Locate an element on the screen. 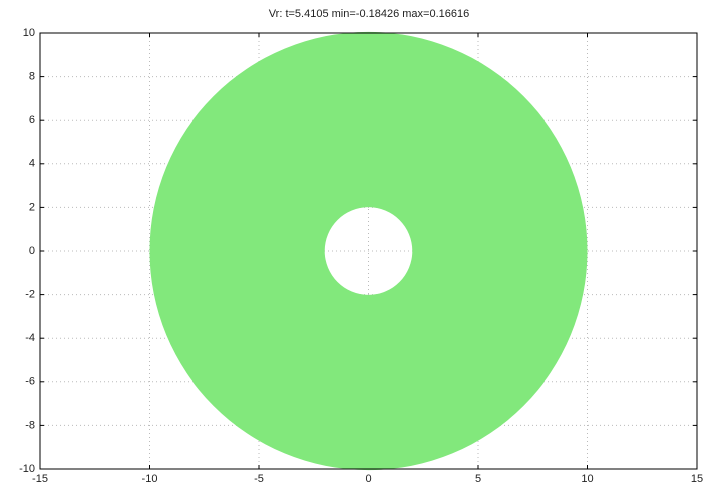 Image resolution: width=706 pixels, height=499 pixels. y-tick-label: 6 is located at coordinates (32, 120).